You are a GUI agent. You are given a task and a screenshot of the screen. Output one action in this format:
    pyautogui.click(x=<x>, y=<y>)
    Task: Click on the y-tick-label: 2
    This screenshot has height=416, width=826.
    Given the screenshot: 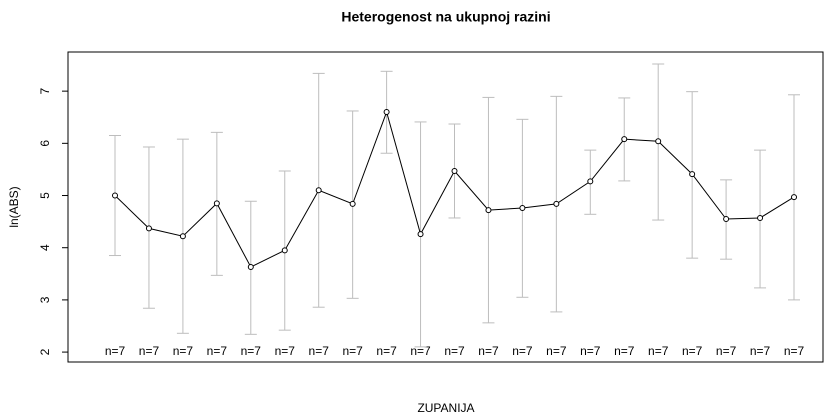 What is the action you would take?
    pyautogui.click(x=45, y=351)
    